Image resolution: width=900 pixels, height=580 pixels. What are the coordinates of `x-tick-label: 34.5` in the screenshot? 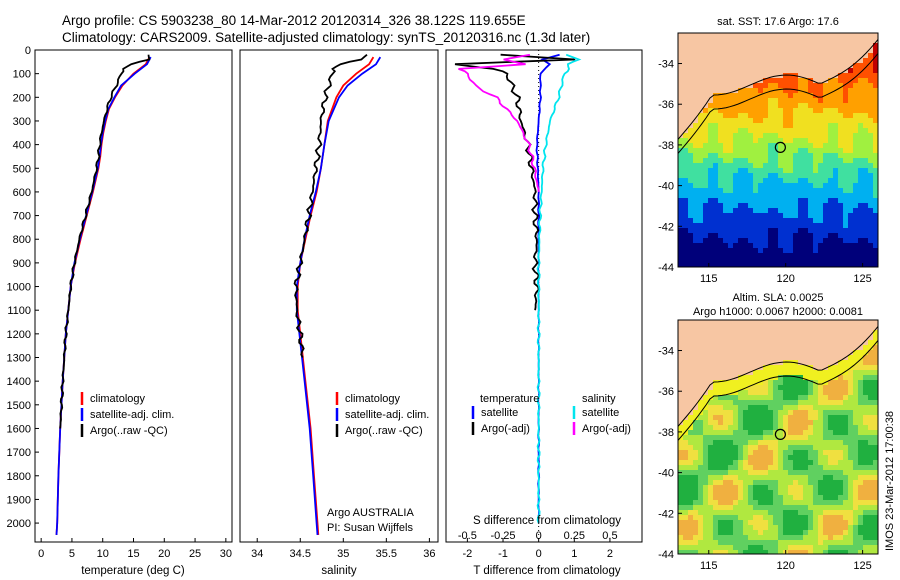 It's located at (300, 554).